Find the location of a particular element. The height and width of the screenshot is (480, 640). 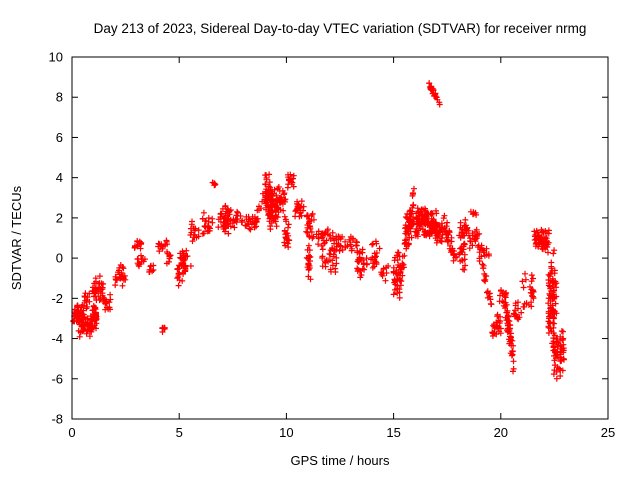

tick-label: -4 is located at coordinates (57, 338).